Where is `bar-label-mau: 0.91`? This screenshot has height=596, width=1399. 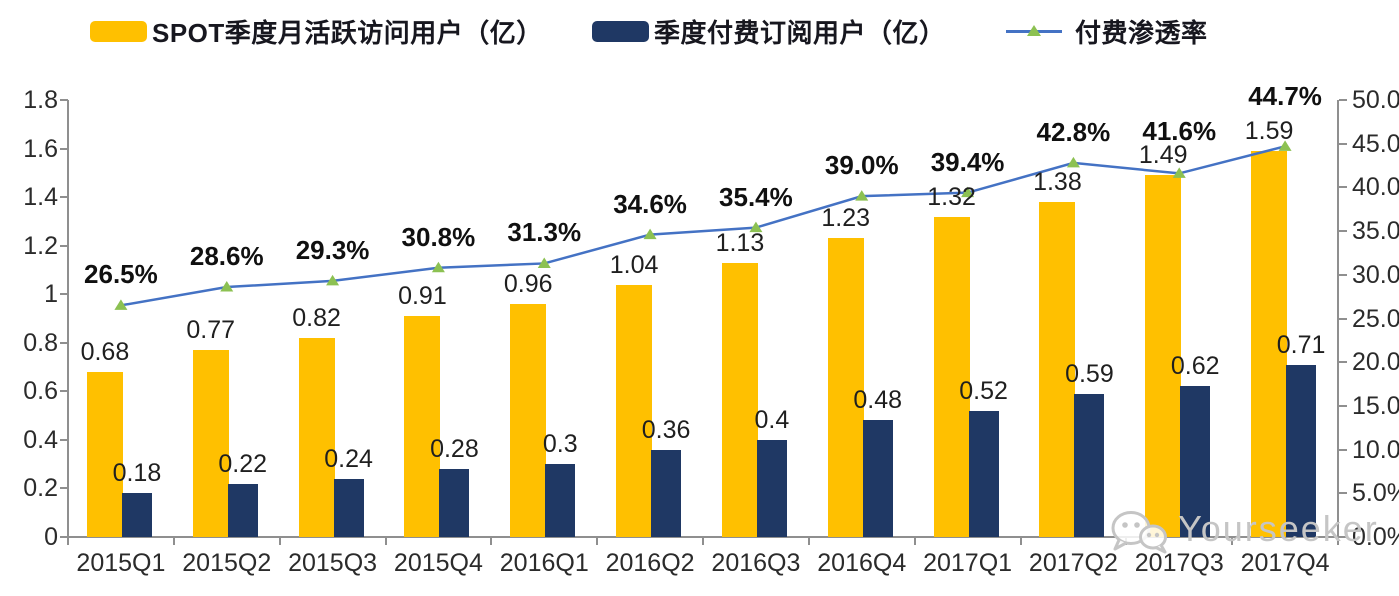 bar-label-mau: 0.91 is located at coordinates (422, 296).